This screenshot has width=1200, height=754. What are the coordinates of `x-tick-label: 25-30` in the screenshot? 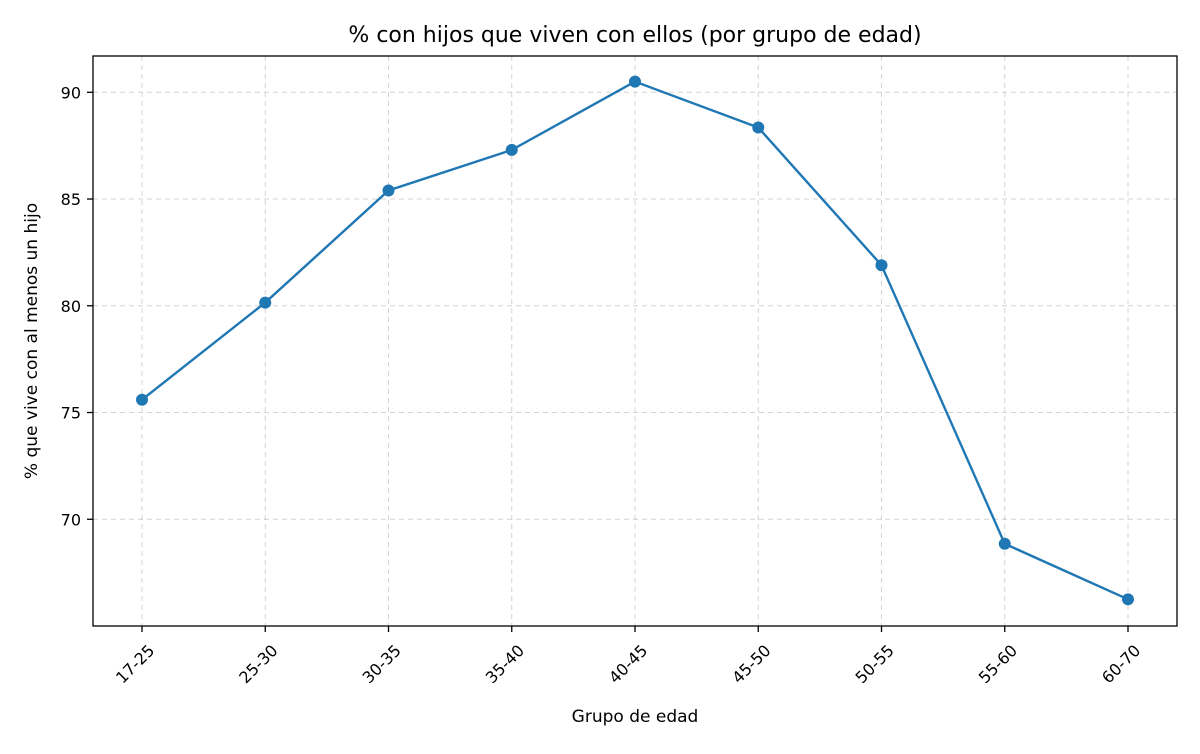 It's located at (258, 664).